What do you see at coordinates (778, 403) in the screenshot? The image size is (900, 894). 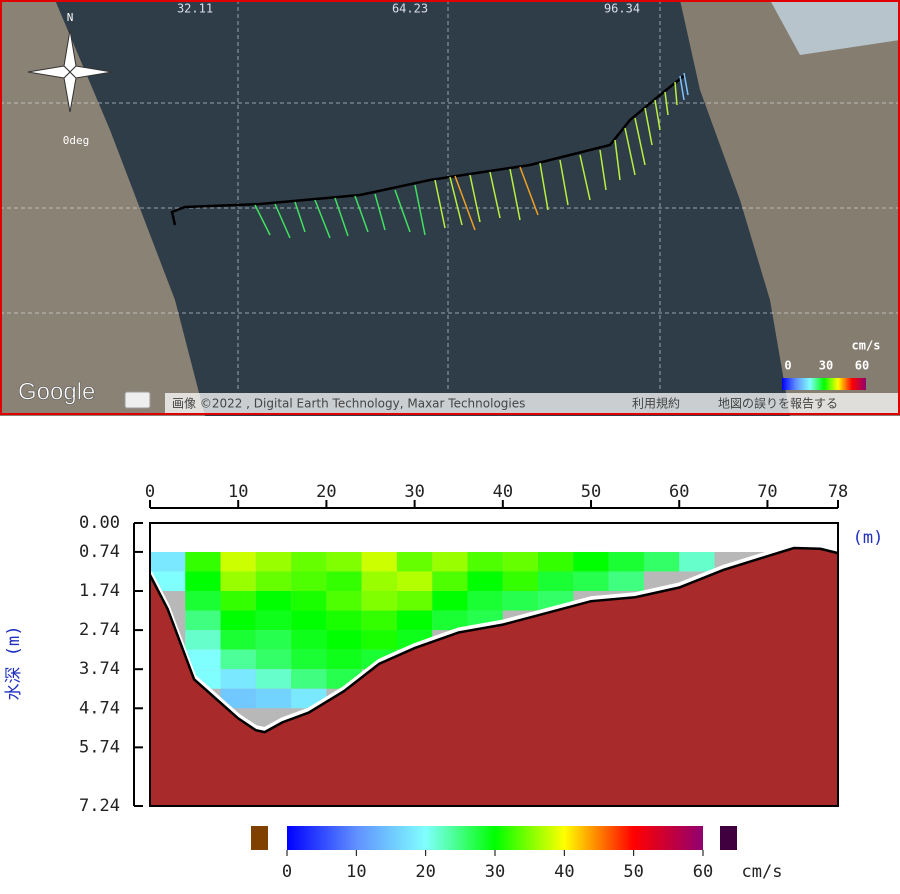 I see `report-link: 地図の誤りを報告する` at bounding box center [778, 403].